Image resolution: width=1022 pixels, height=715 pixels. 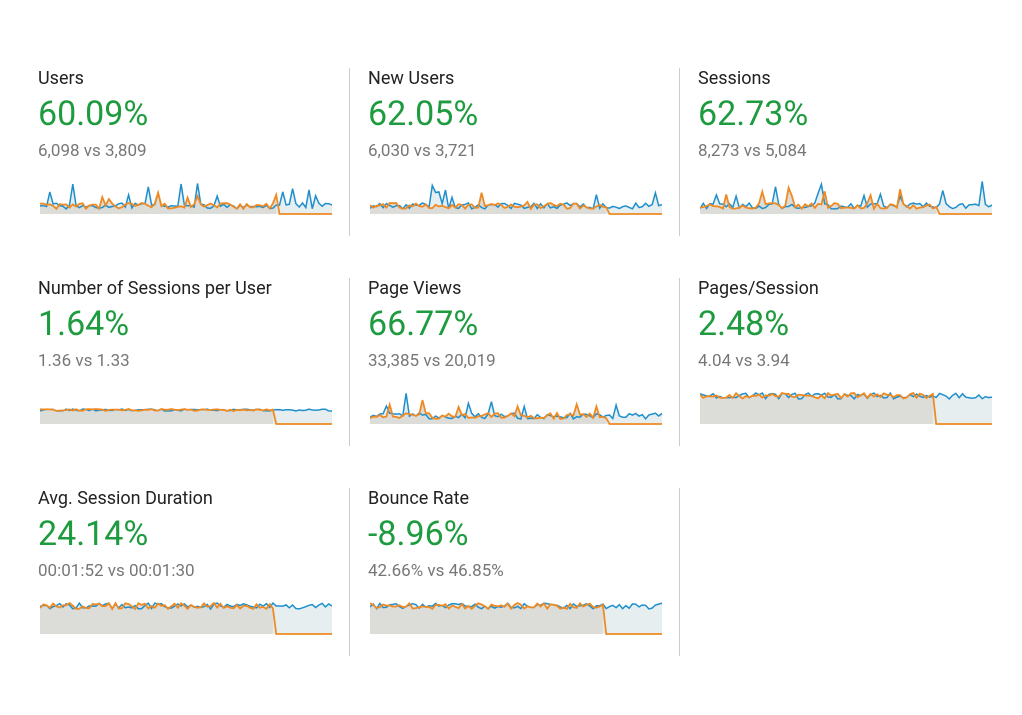 What do you see at coordinates (155, 288) in the screenshot?
I see `metric-title: Number of Sessions per User` at bounding box center [155, 288].